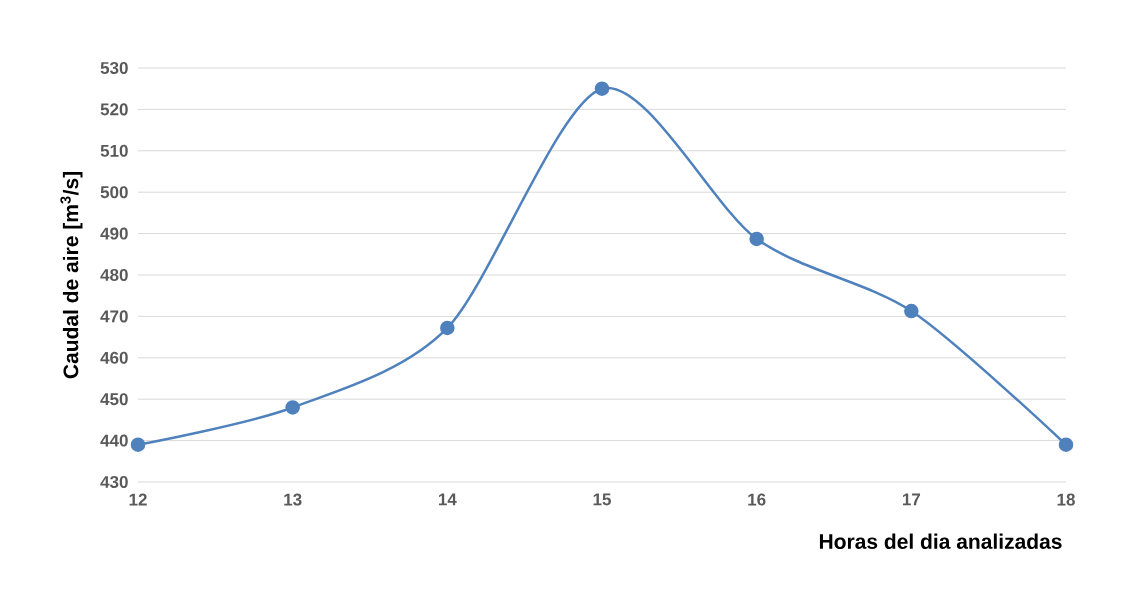 The width and height of the screenshot is (1144, 596). I want to click on y-tick-label: 510, so click(114, 150).